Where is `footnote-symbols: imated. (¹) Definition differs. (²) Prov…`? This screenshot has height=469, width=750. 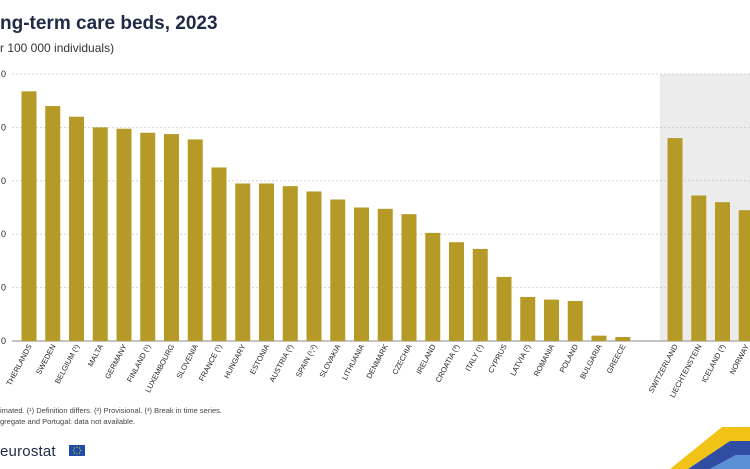
footnote-symbols: imated. (¹) Definition differs. (²) Prov… is located at coordinates (111, 410).